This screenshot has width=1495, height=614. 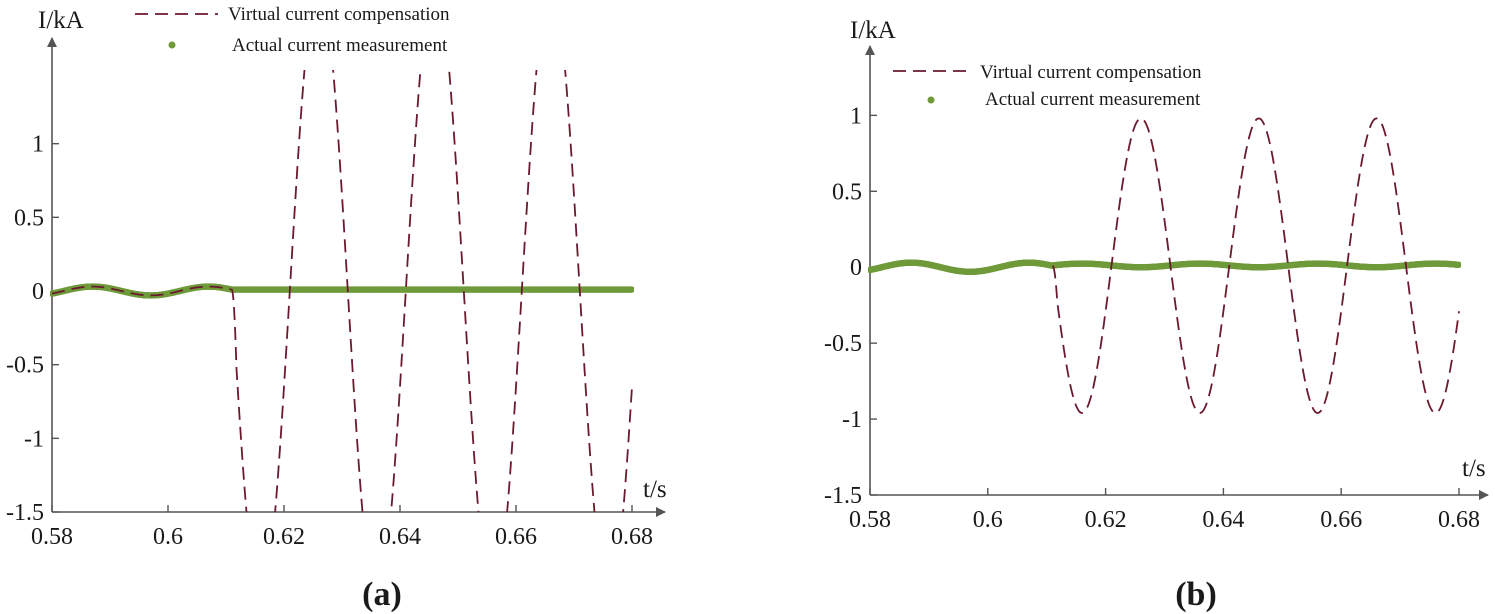 I want to click on virtual-current-series, so click(x=1255, y=265).